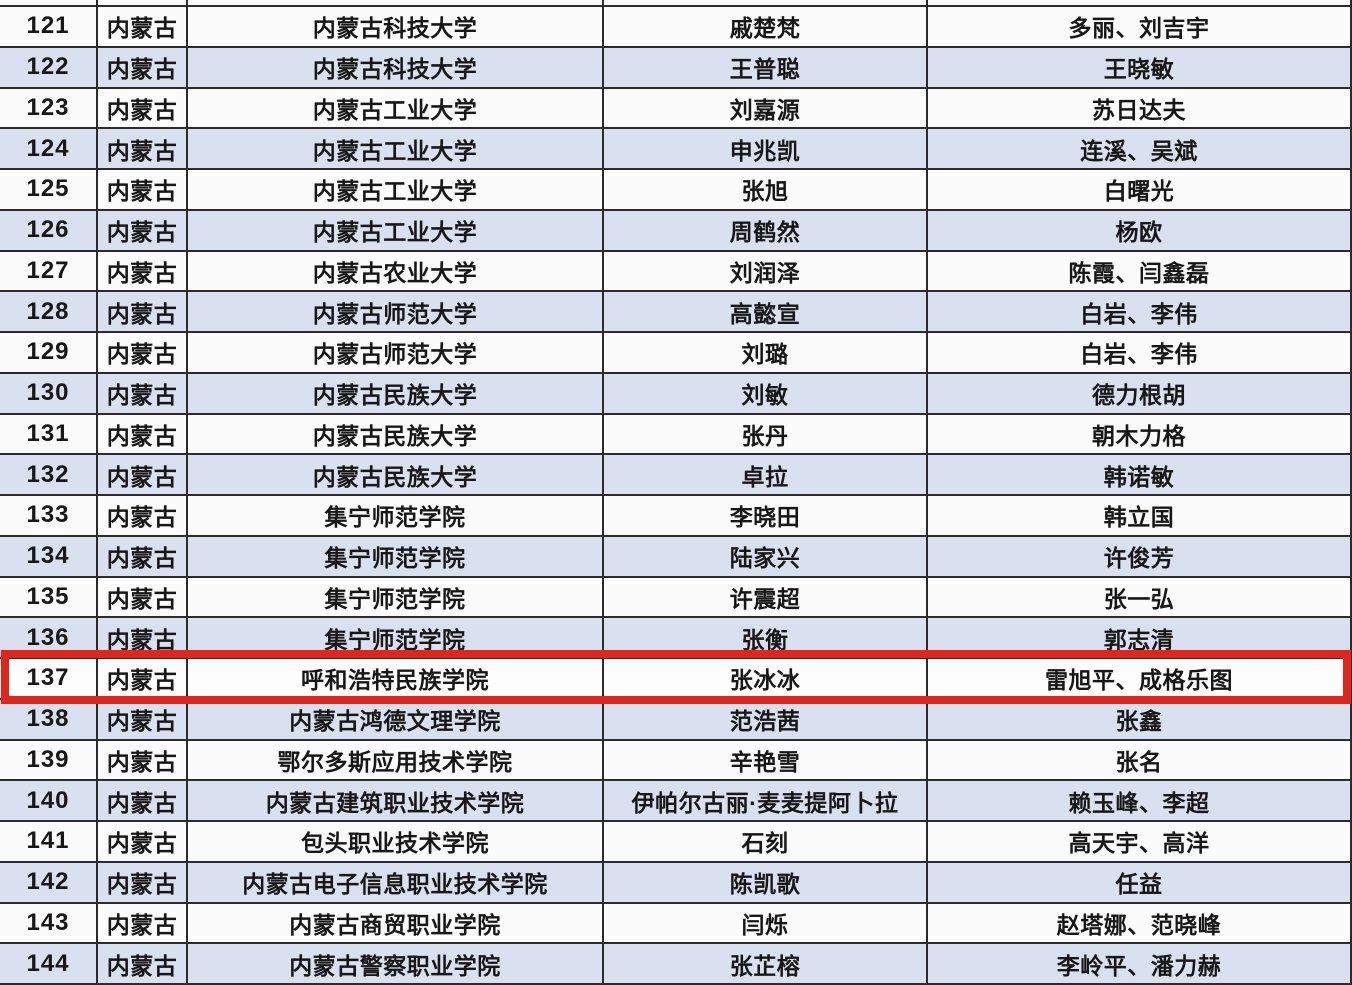 The width and height of the screenshot is (1352, 985). I want to click on cell-university: 内蒙古科技大学, so click(396, 26).